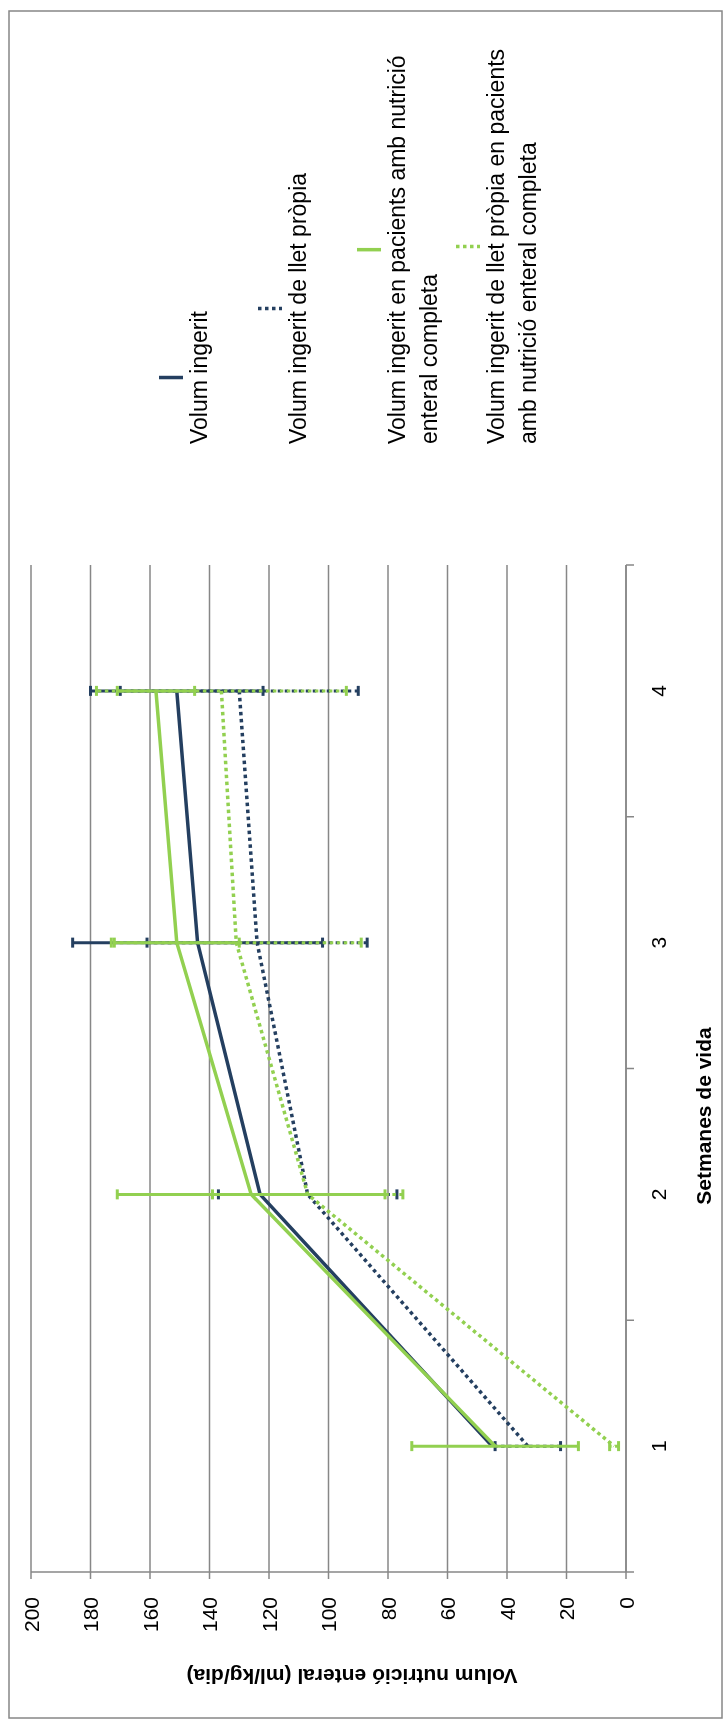 This screenshot has width=728, height=1724. I want to click on x-tick-label: 200, so click(31, 1615).